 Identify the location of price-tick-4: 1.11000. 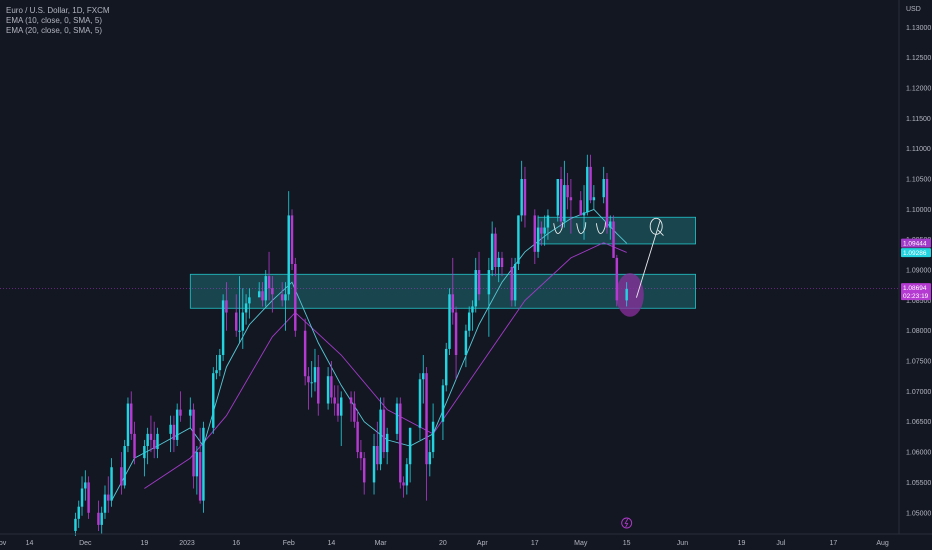
(918, 149).